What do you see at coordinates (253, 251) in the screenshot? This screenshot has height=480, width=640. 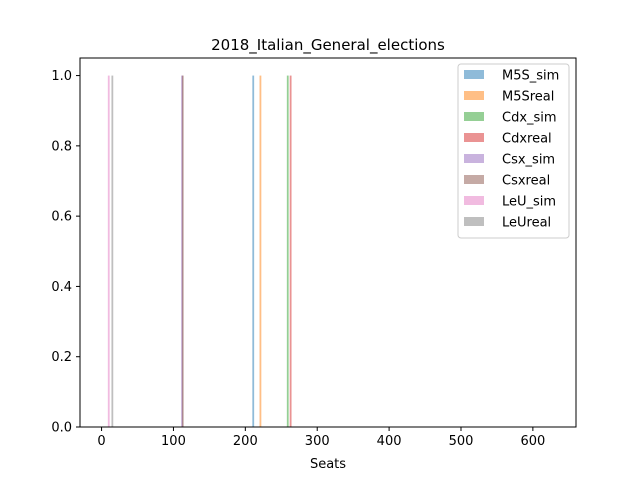 I see `bar-m5s-sim` at bounding box center [253, 251].